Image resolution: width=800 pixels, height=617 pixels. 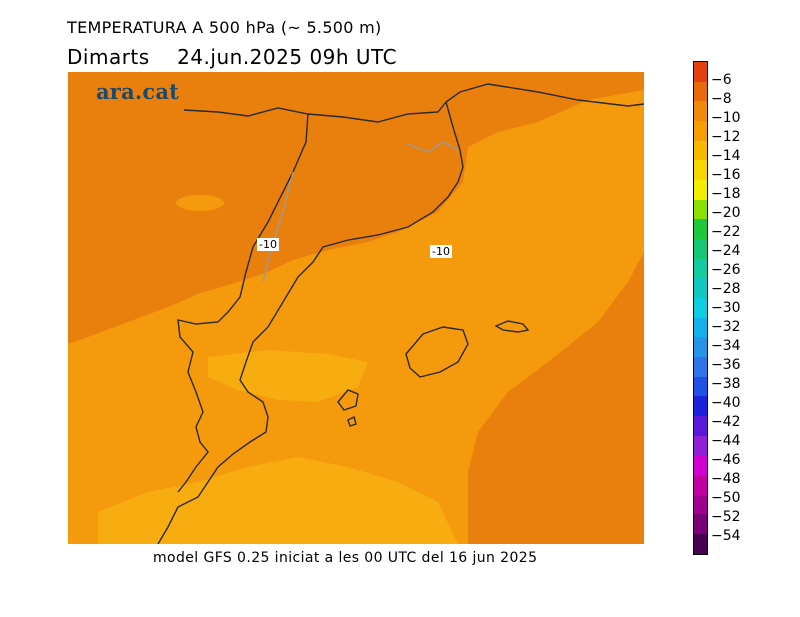 What do you see at coordinates (352, 421) in the screenshot?
I see `island-formentera` at bounding box center [352, 421].